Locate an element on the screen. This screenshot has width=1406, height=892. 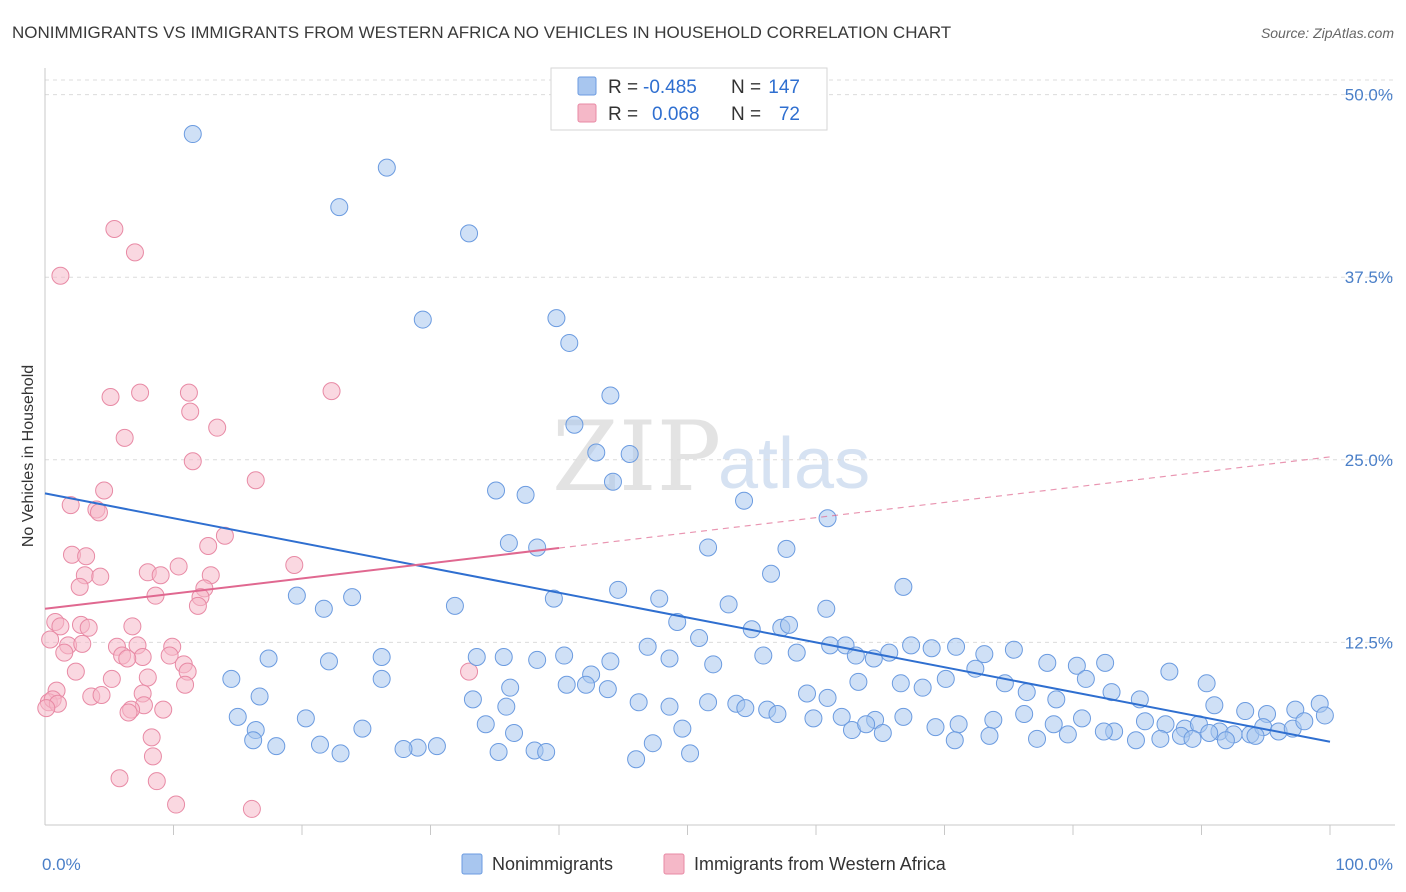
watermark-atlas: atlas is located at coordinates (794, 464).